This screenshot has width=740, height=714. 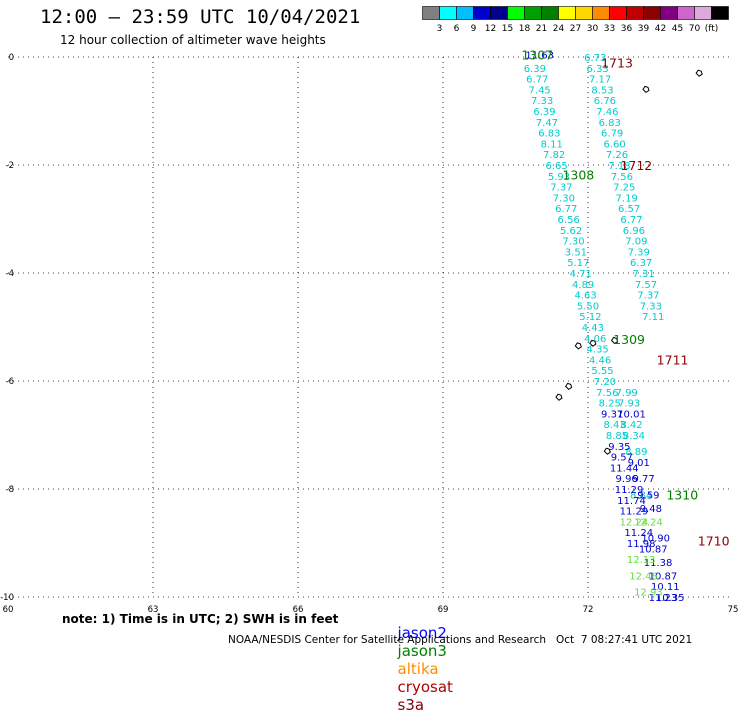 I want to click on wave-height-value: 4.46, so click(x=600, y=360).